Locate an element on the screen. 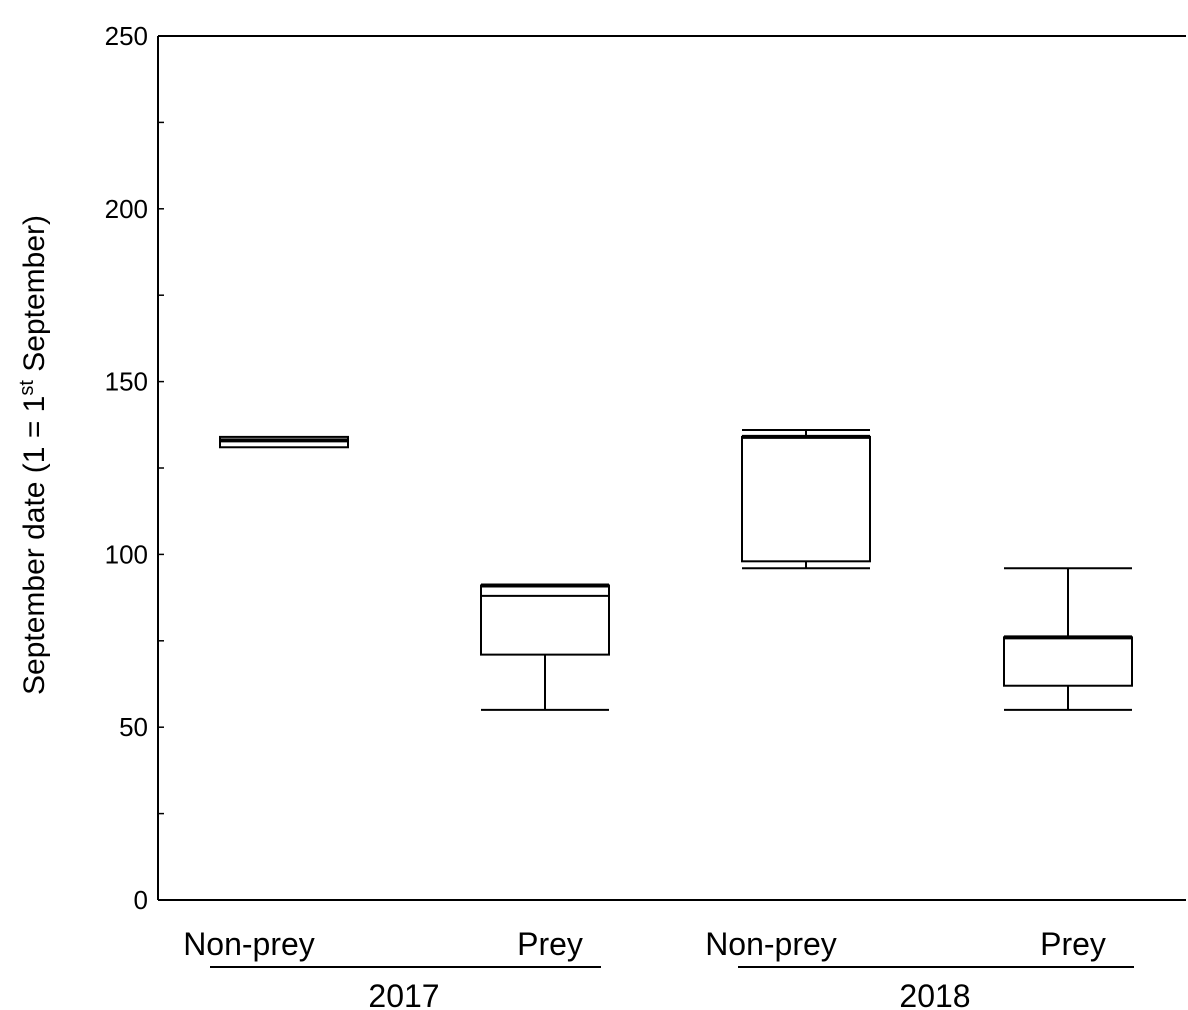 This screenshot has height=1010, width=1188. y-tick-label: 50 is located at coordinates (133, 727).